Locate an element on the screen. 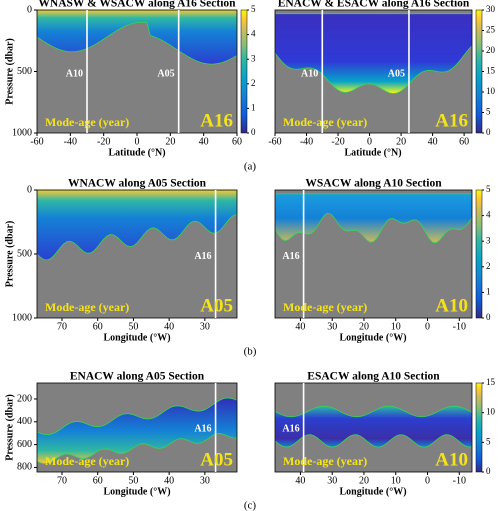 The height and width of the screenshot is (511, 500). panel-title: ENACW & ESACW along A16 Section is located at coordinates (374, 5).